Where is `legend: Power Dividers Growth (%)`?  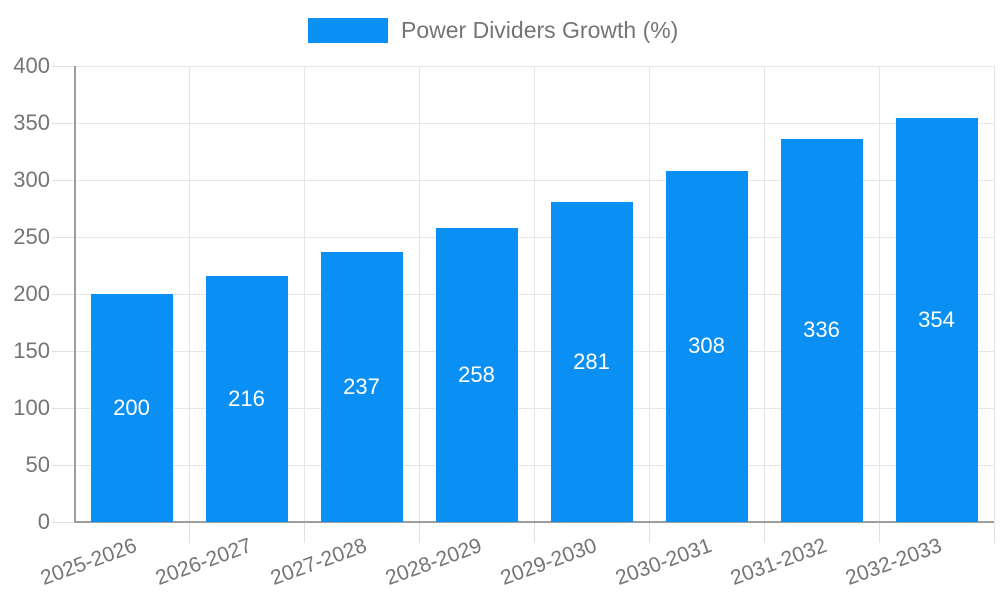
legend: Power Dividers Growth (%) is located at coordinates (493, 30).